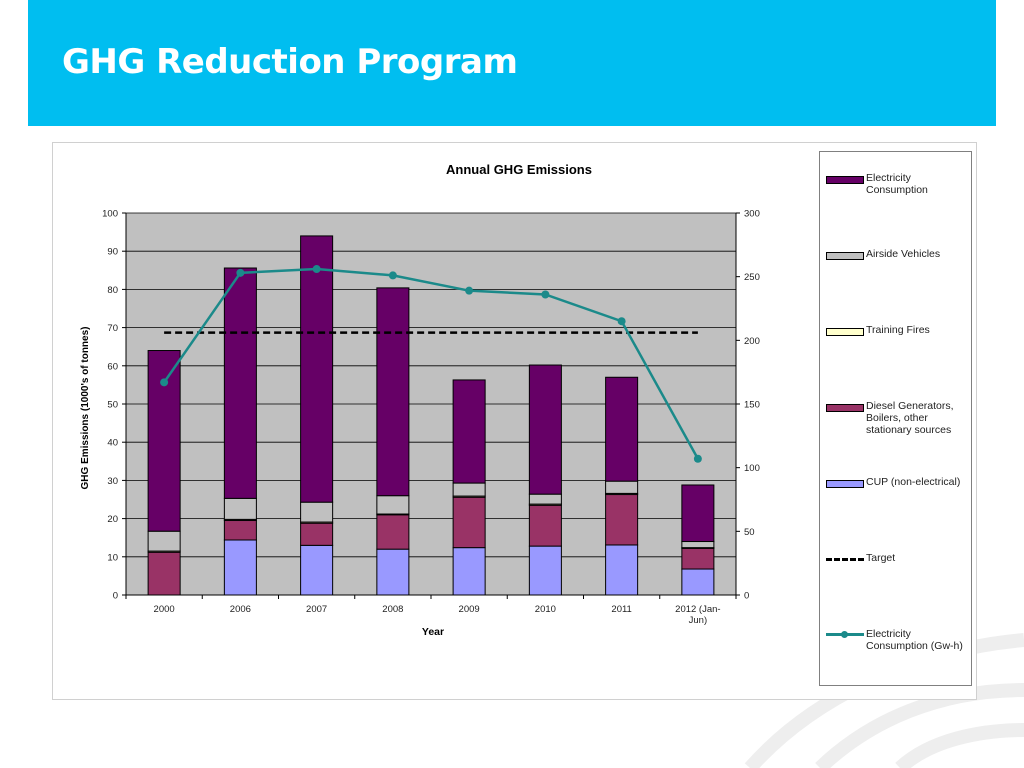 This screenshot has width=1024, height=768. I want to click on x-tick-label: 2006, so click(240, 609).